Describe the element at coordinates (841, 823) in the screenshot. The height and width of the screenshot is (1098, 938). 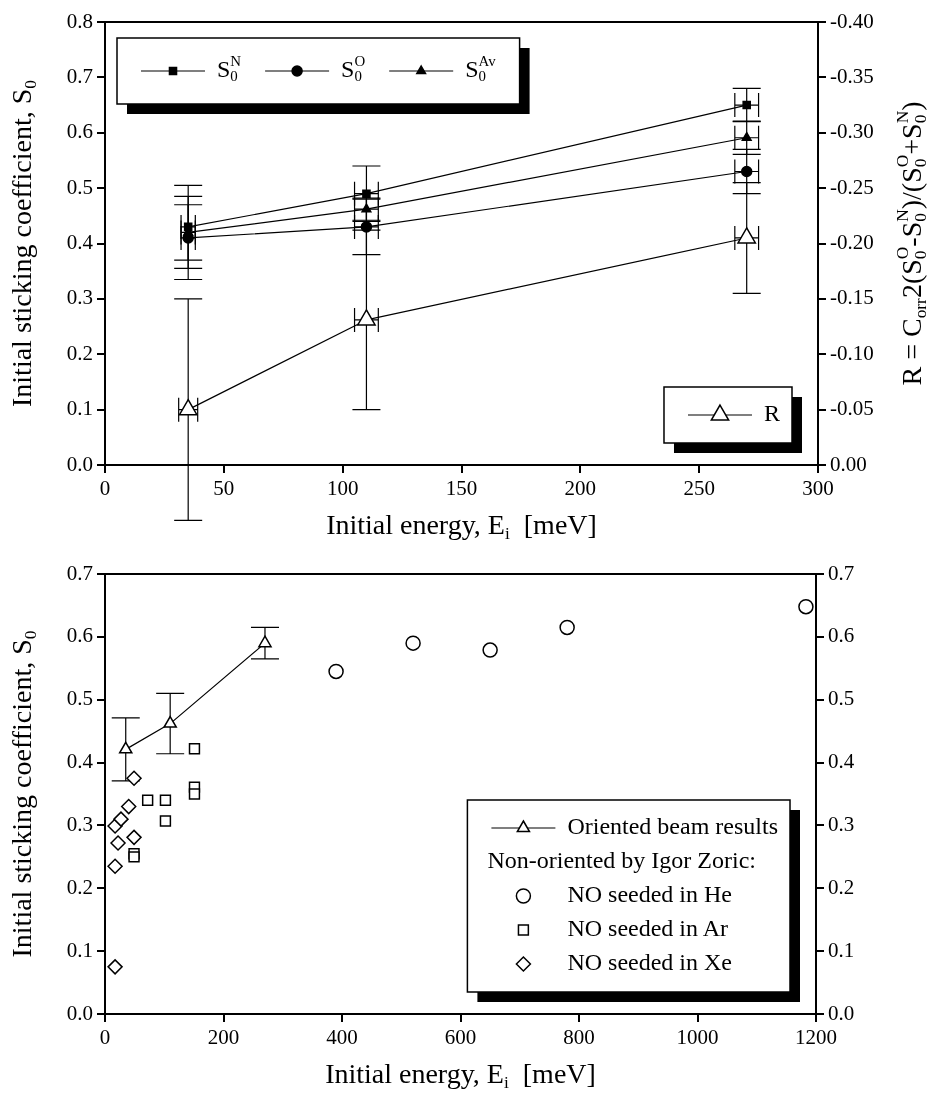
I see `y2-tick-label: 0.3` at that location.